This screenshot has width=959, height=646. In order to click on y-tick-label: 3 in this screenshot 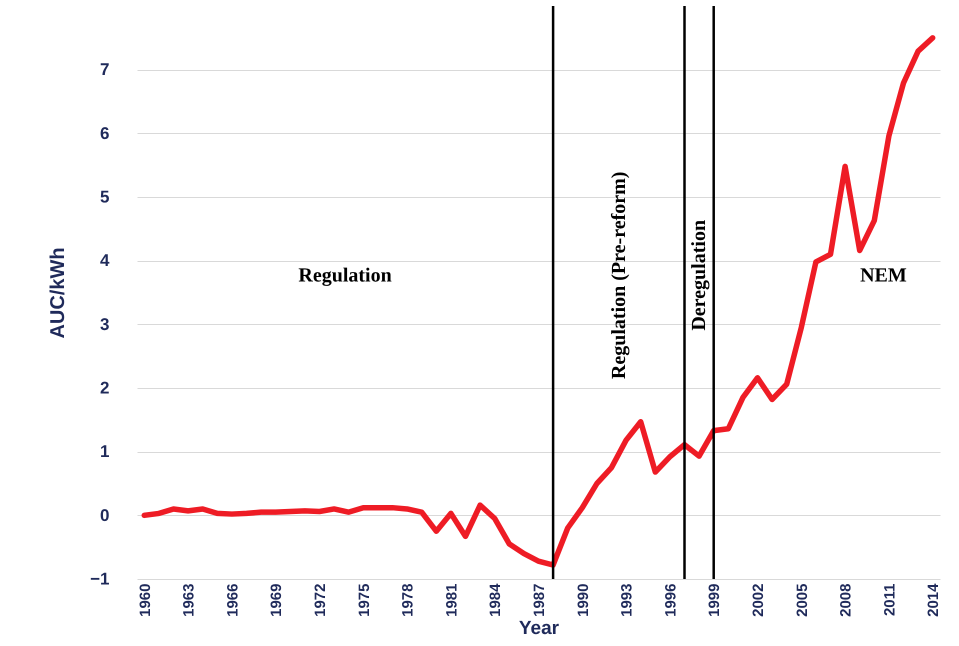, I will do `click(105, 324)`.